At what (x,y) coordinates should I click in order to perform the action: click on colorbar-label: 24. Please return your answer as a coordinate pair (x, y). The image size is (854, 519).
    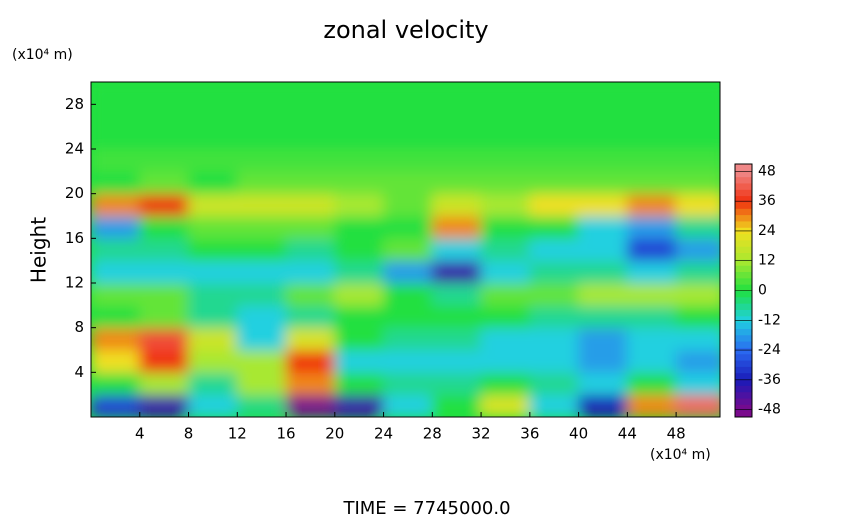
    Looking at the image, I should click on (767, 231).